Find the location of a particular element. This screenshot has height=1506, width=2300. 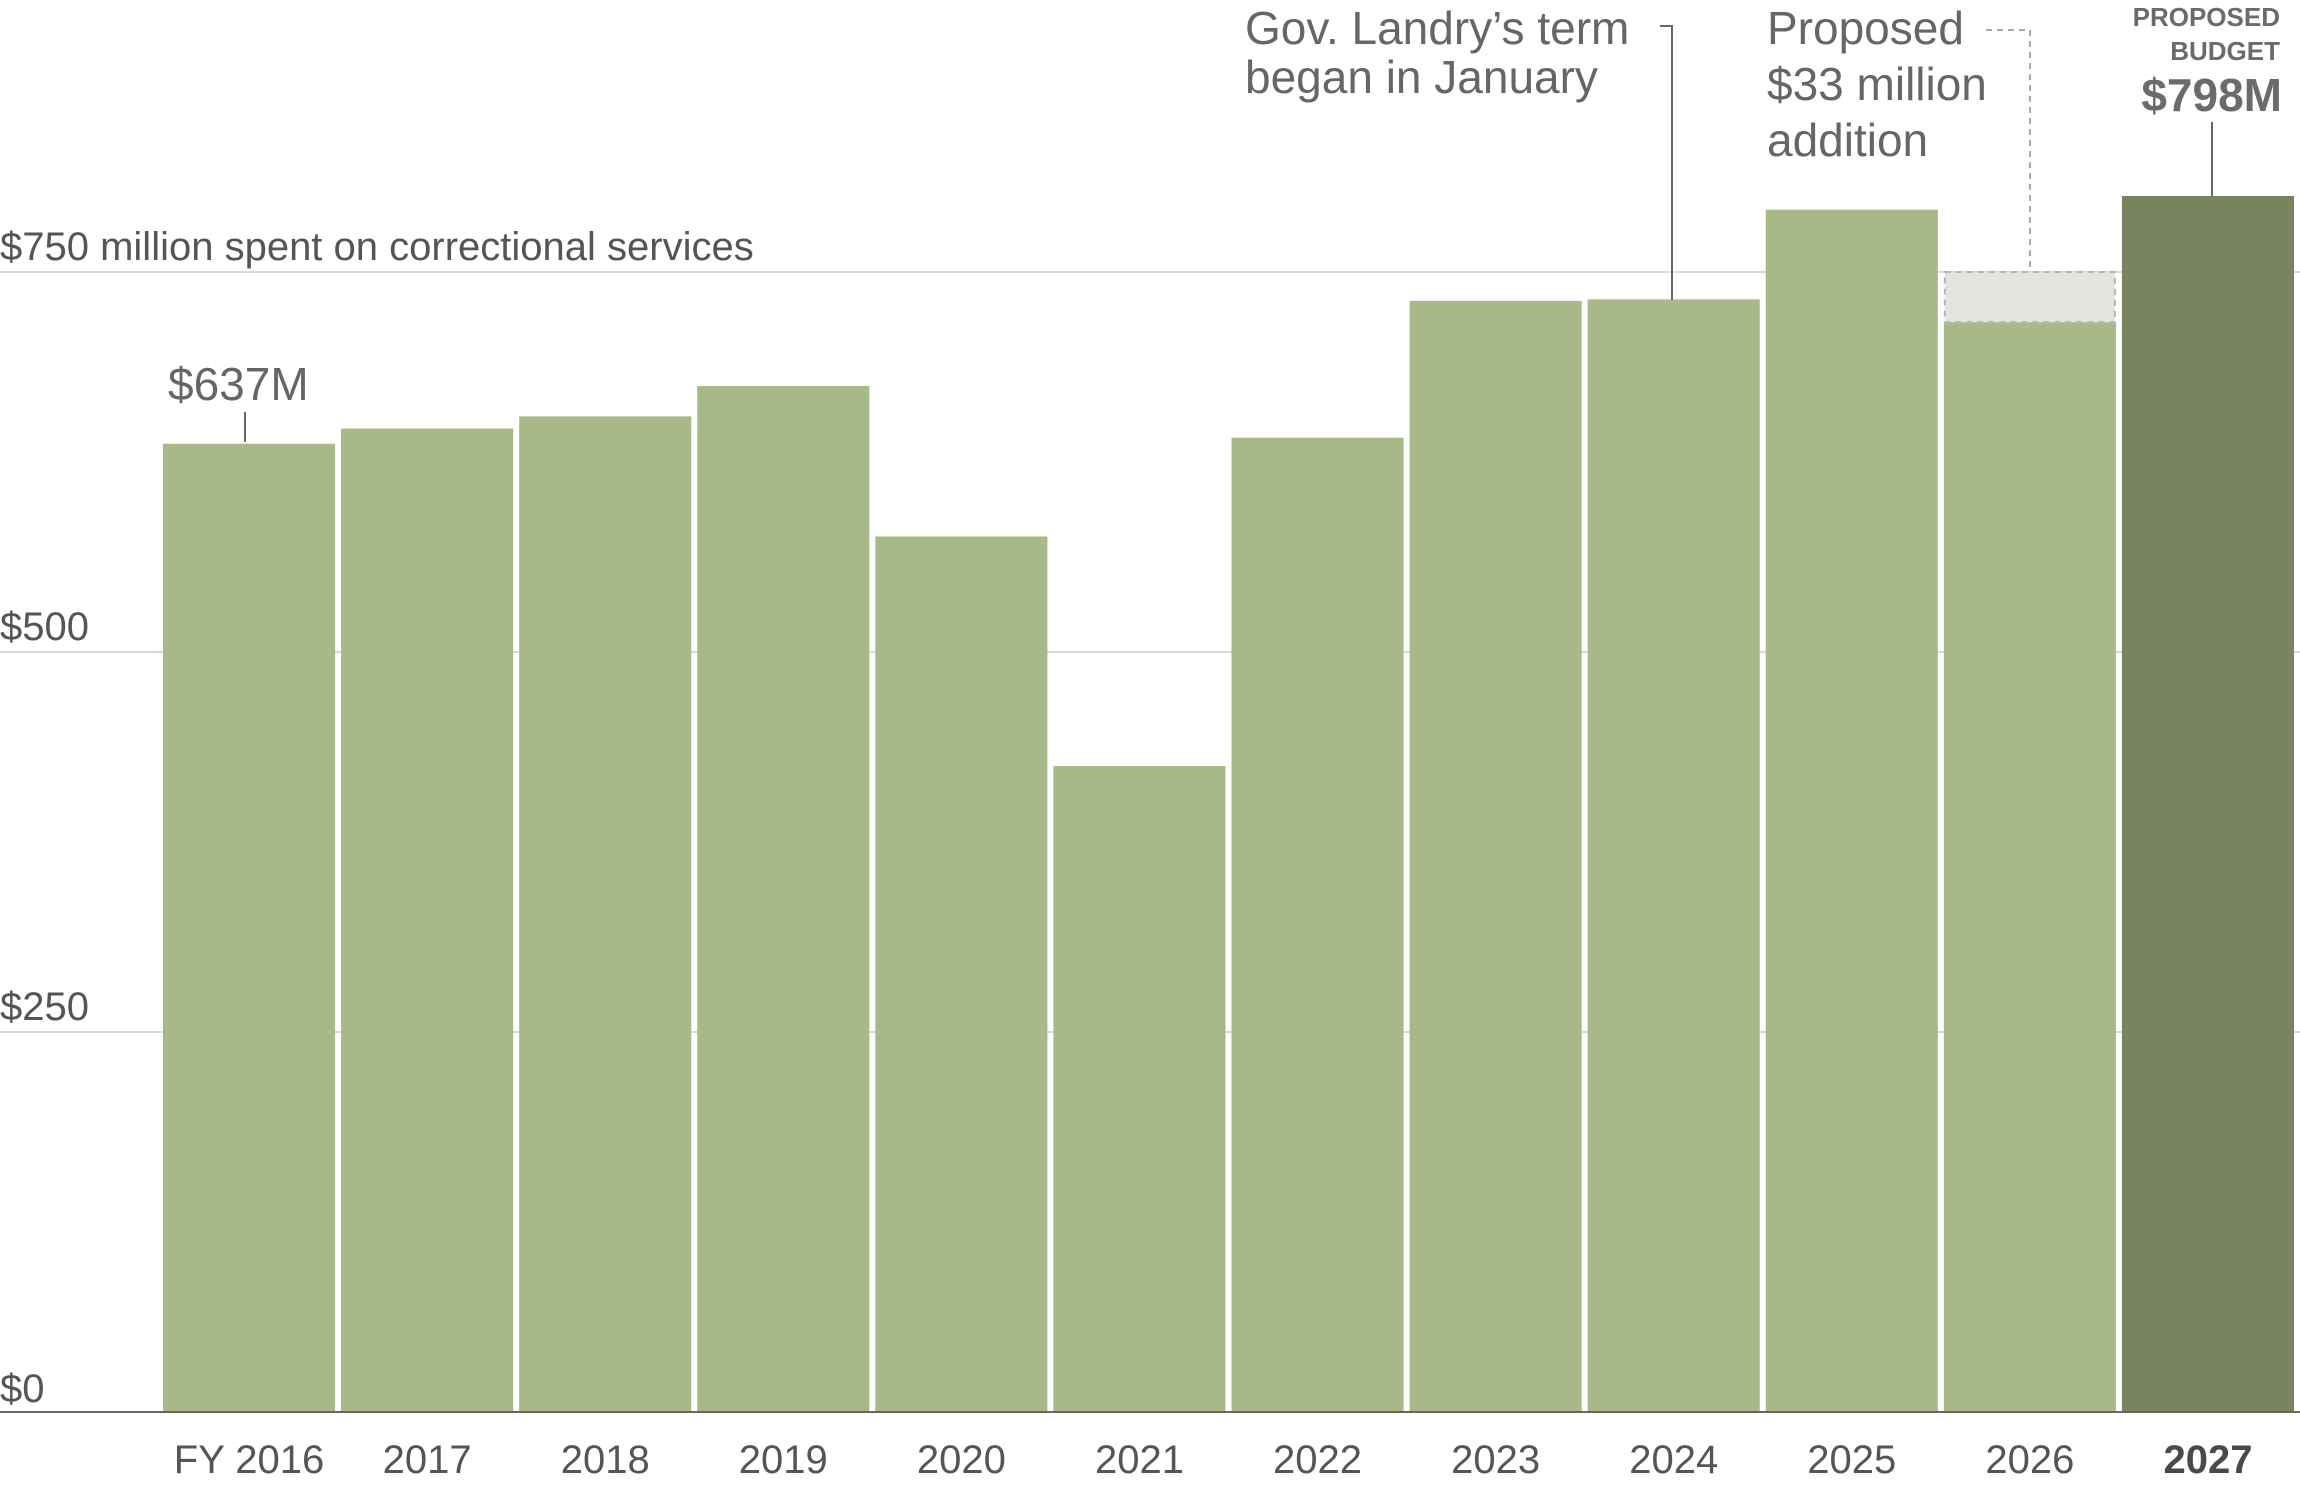

bar-2021 is located at coordinates (1139, 1089).